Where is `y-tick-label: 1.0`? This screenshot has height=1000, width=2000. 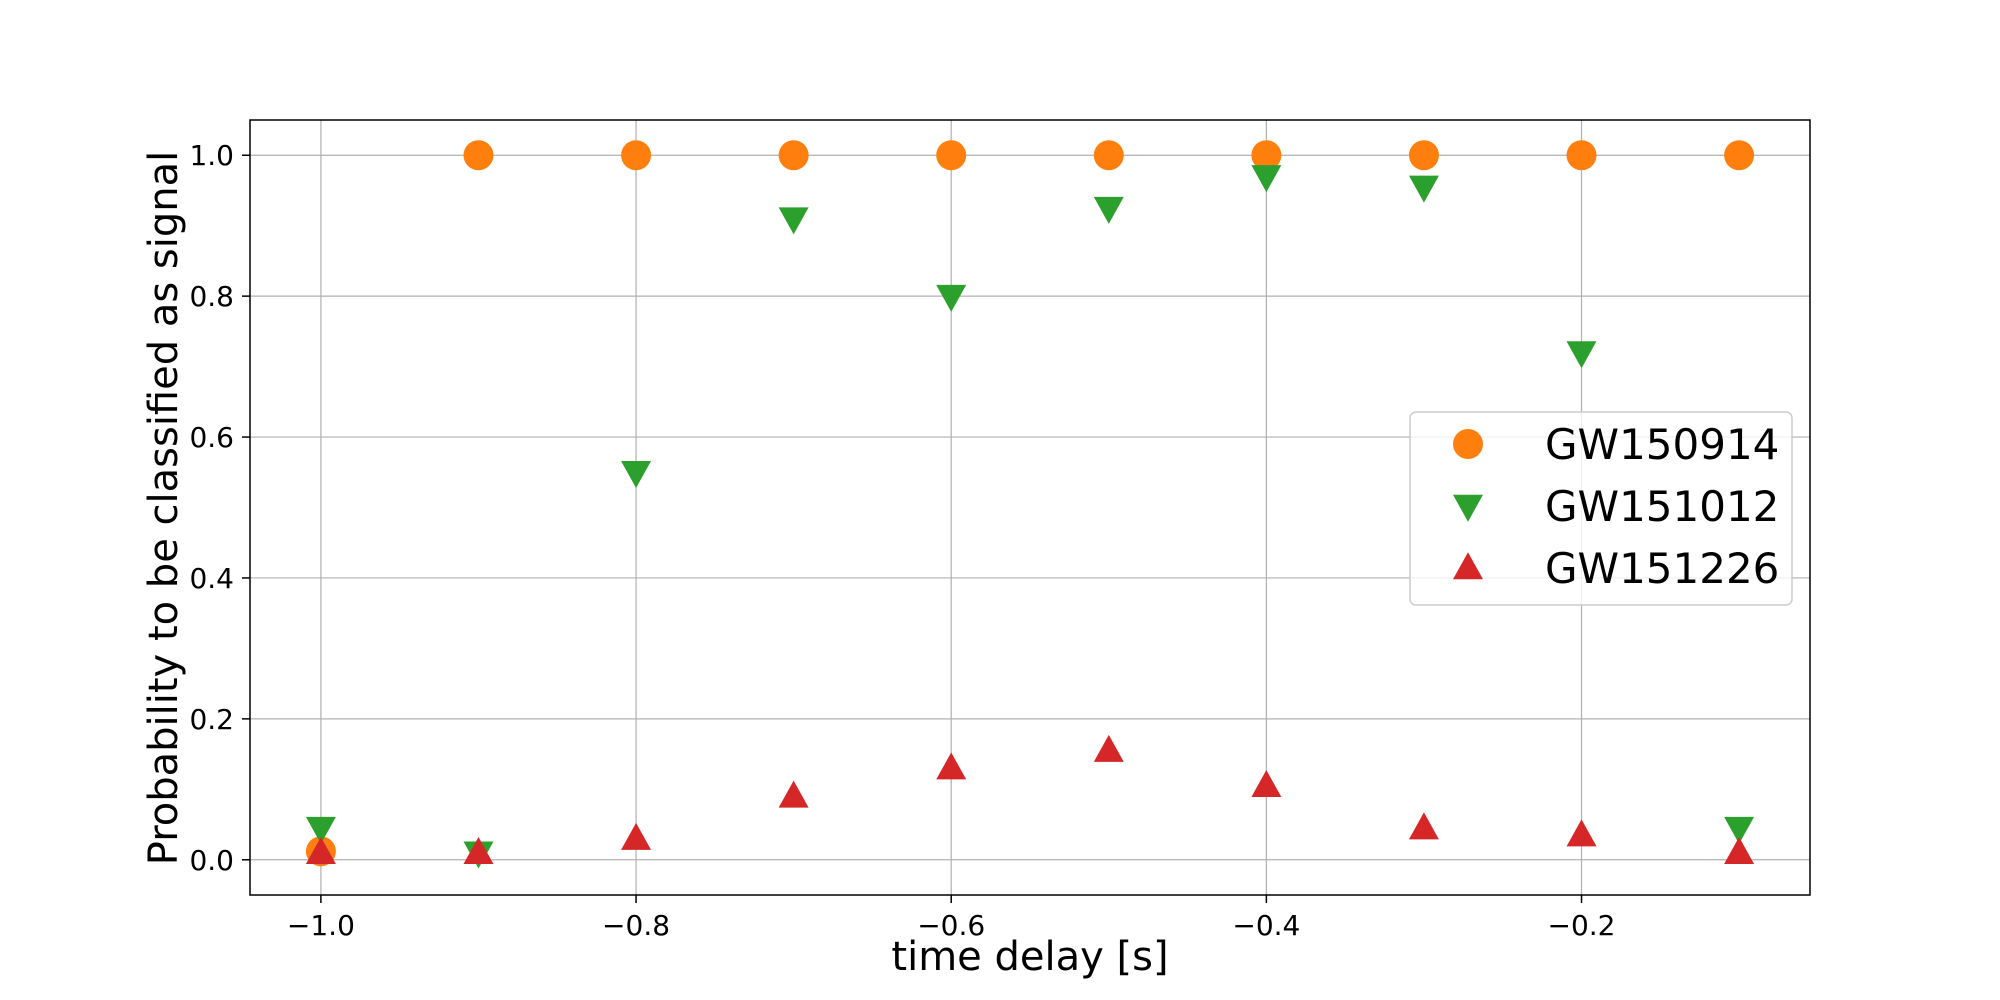
y-tick-label: 1.0 is located at coordinates (211, 155).